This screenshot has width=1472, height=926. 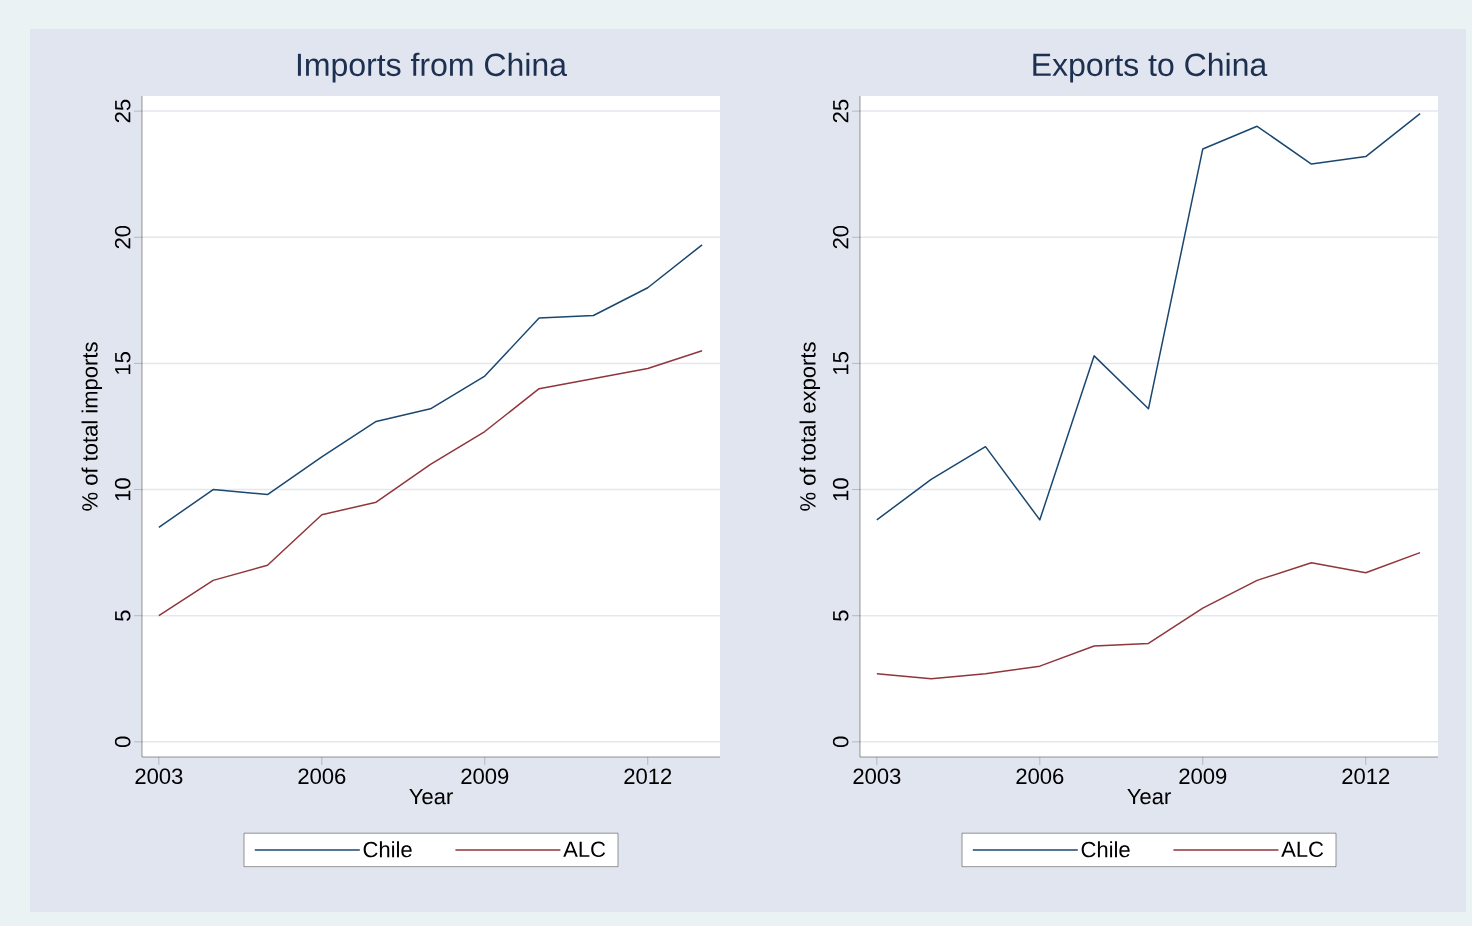 I want to click on chart-title: Exports to China, so click(x=1150, y=67).